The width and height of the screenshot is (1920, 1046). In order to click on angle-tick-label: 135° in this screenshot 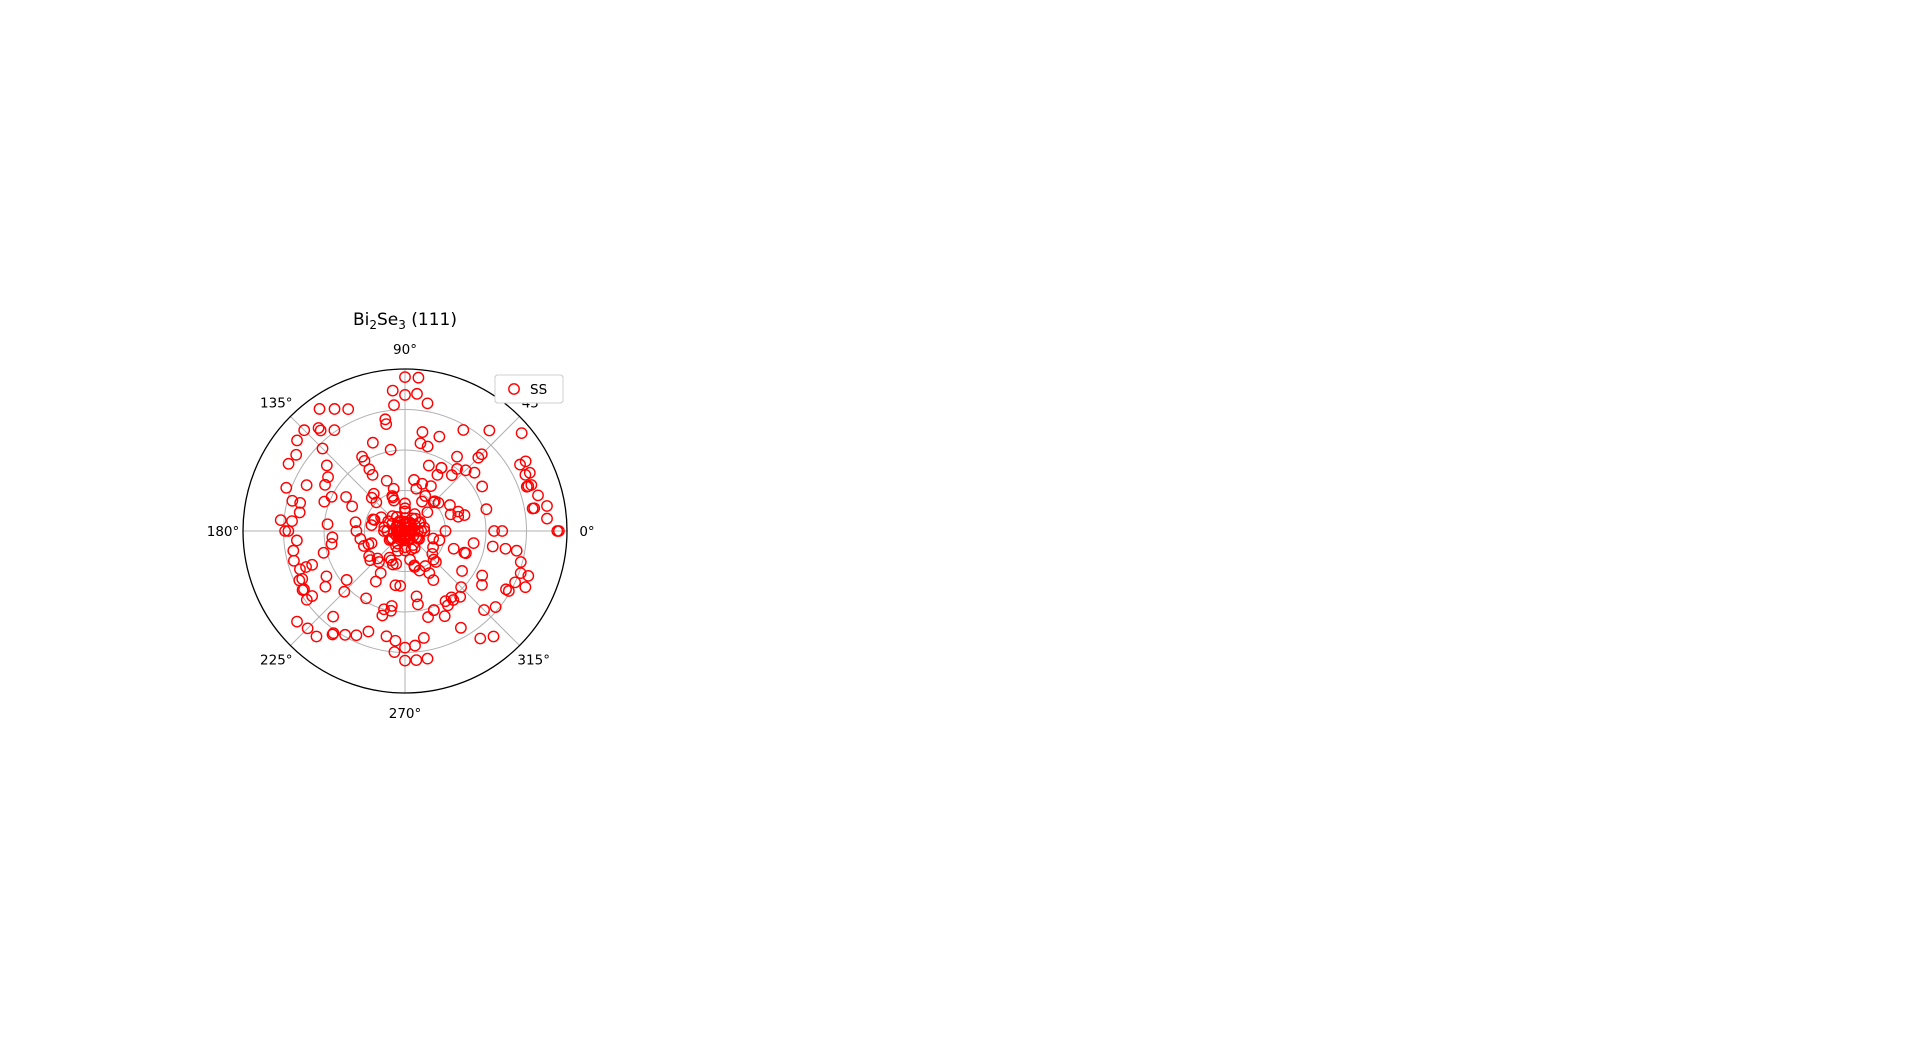, I will do `click(276, 403)`.